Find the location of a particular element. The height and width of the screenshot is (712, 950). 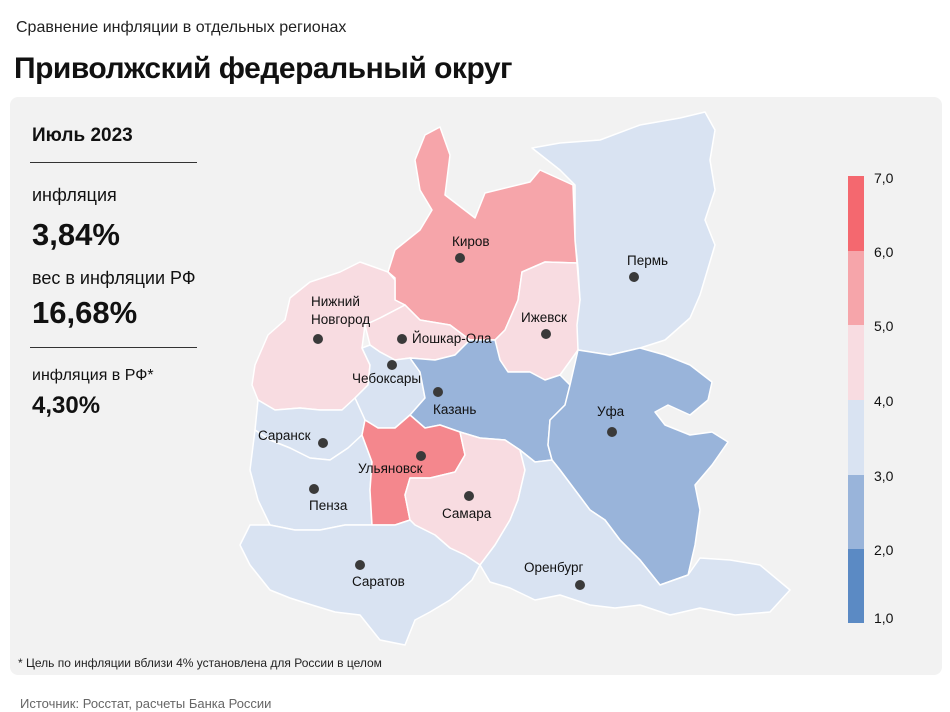

page-title: Приволжский федеральный округ is located at coordinates (263, 68).